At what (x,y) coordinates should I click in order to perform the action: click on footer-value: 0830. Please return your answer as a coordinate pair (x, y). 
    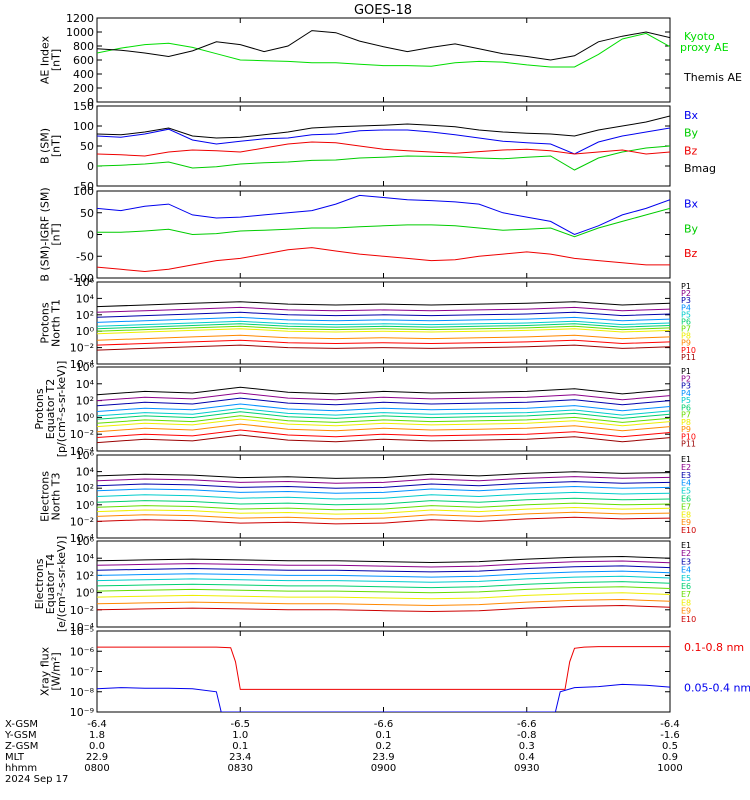
    Looking at the image, I should click on (240, 768).